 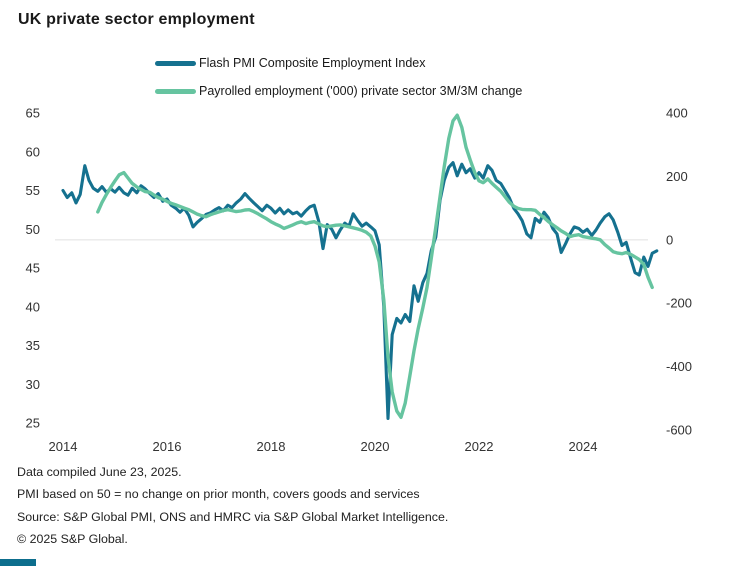 What do you see at coordinates (33, 229) in the screenshot?
I see `left-axis-tick-label: 50` at bounding box center [33, 229].